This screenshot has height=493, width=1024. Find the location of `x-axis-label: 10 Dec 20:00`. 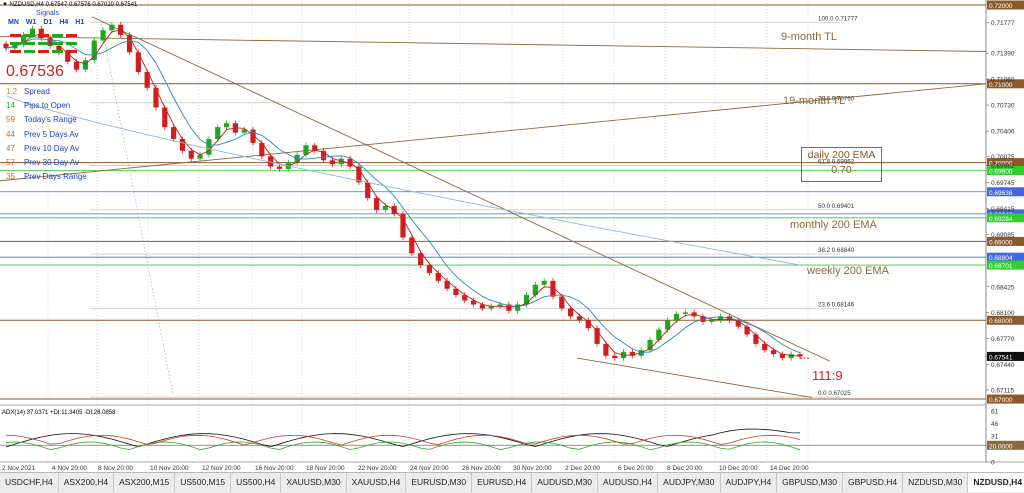

x-axis-label: 10 Dec 20:00 is located at coordinates (738, 468).